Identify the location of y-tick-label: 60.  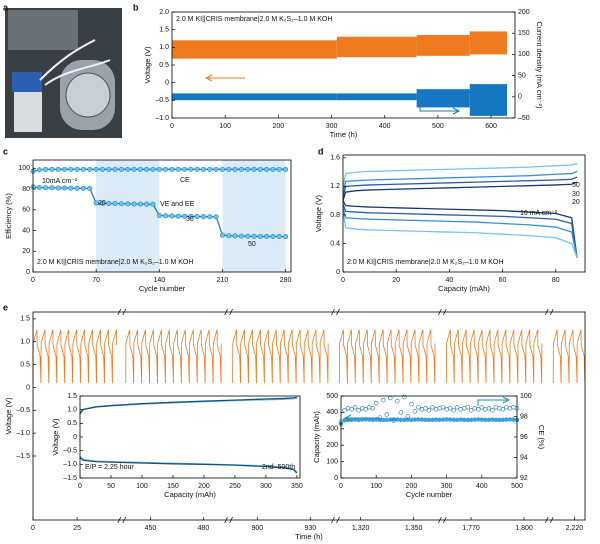
(26, 210).